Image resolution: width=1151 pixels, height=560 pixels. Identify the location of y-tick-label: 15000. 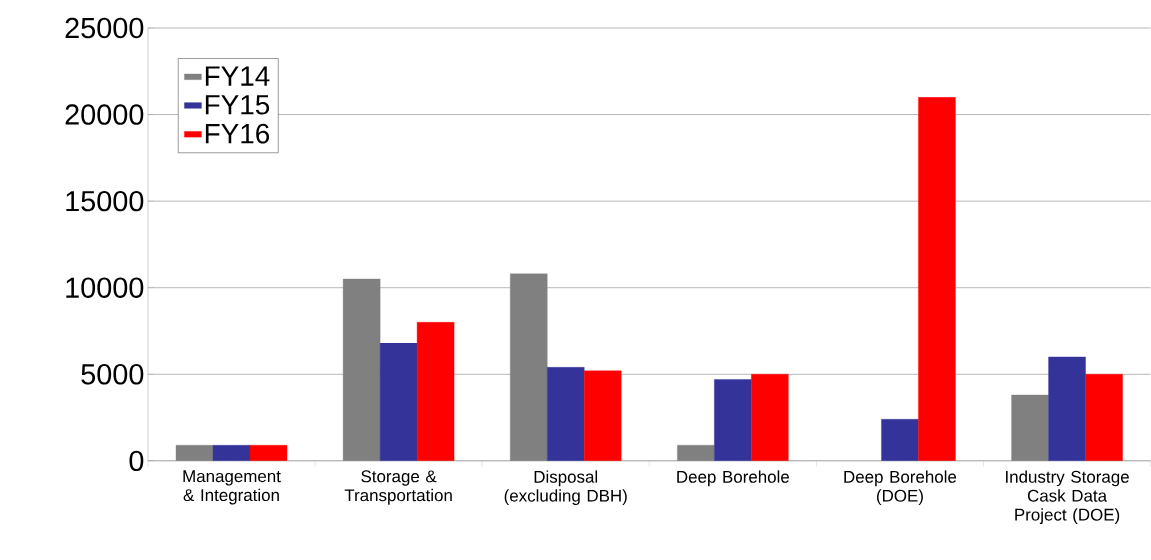
(105, 201).